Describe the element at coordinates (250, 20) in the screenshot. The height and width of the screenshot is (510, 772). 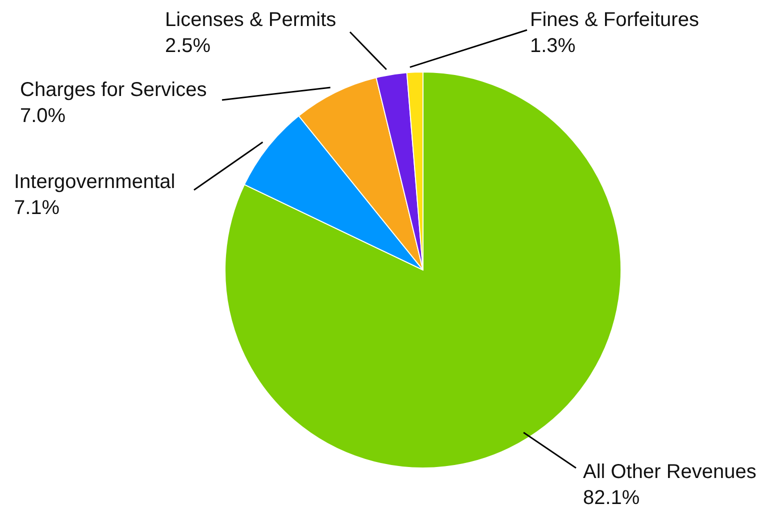
I see `slice-label: Licenses & Permits` at that location.